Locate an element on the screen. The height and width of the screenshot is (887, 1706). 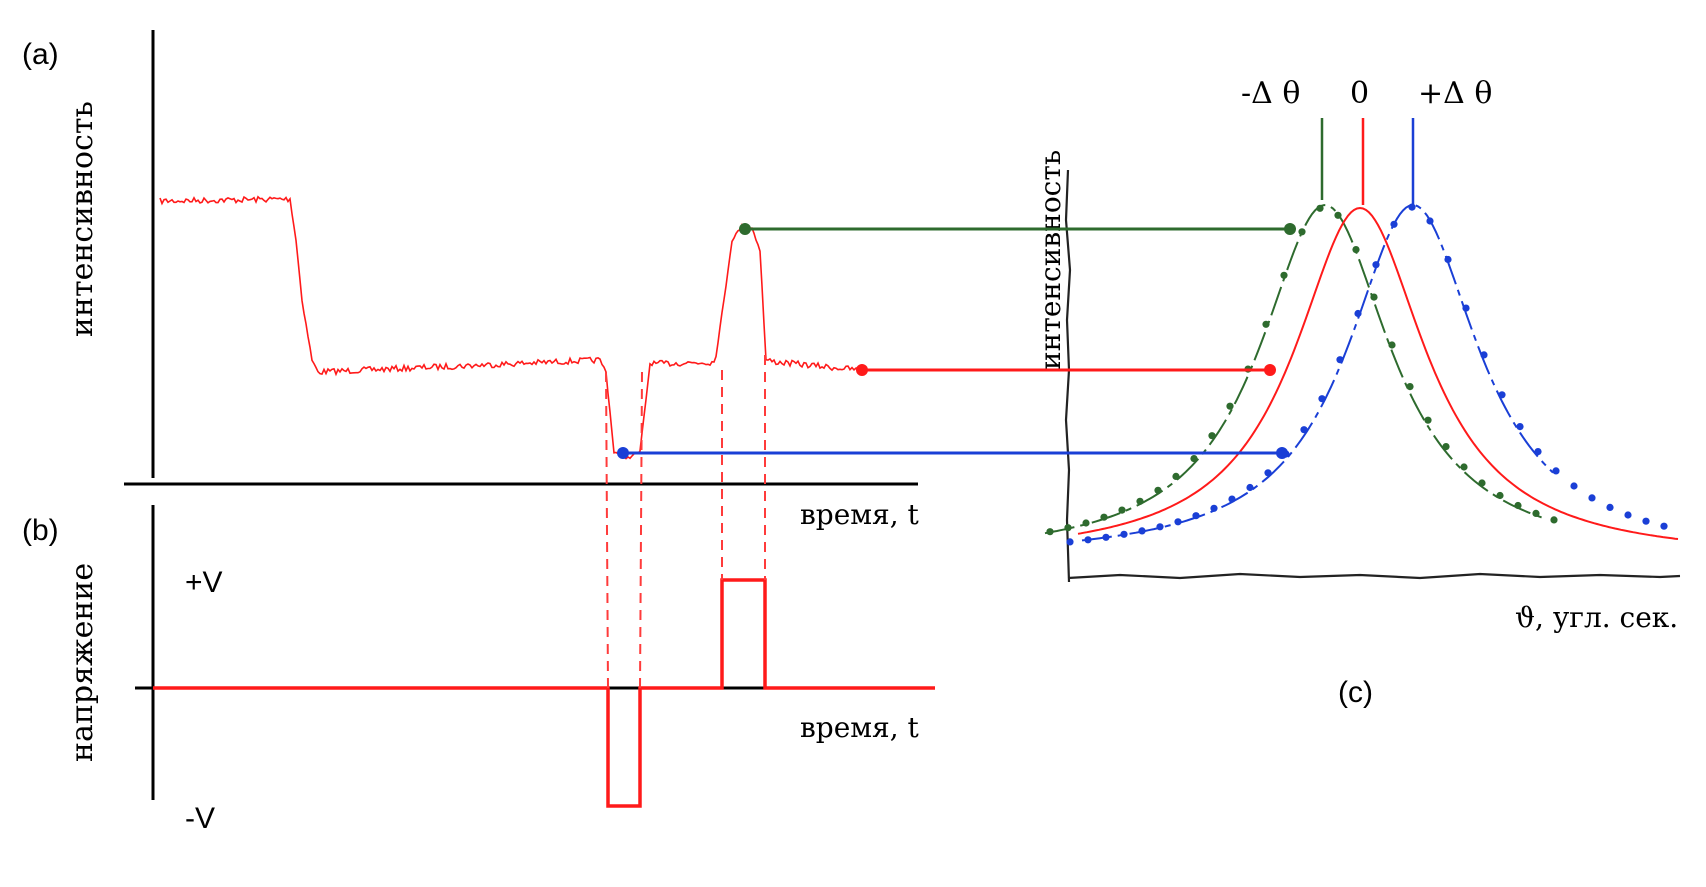
intensity-signal-trace is located at coordinates (510, 327).